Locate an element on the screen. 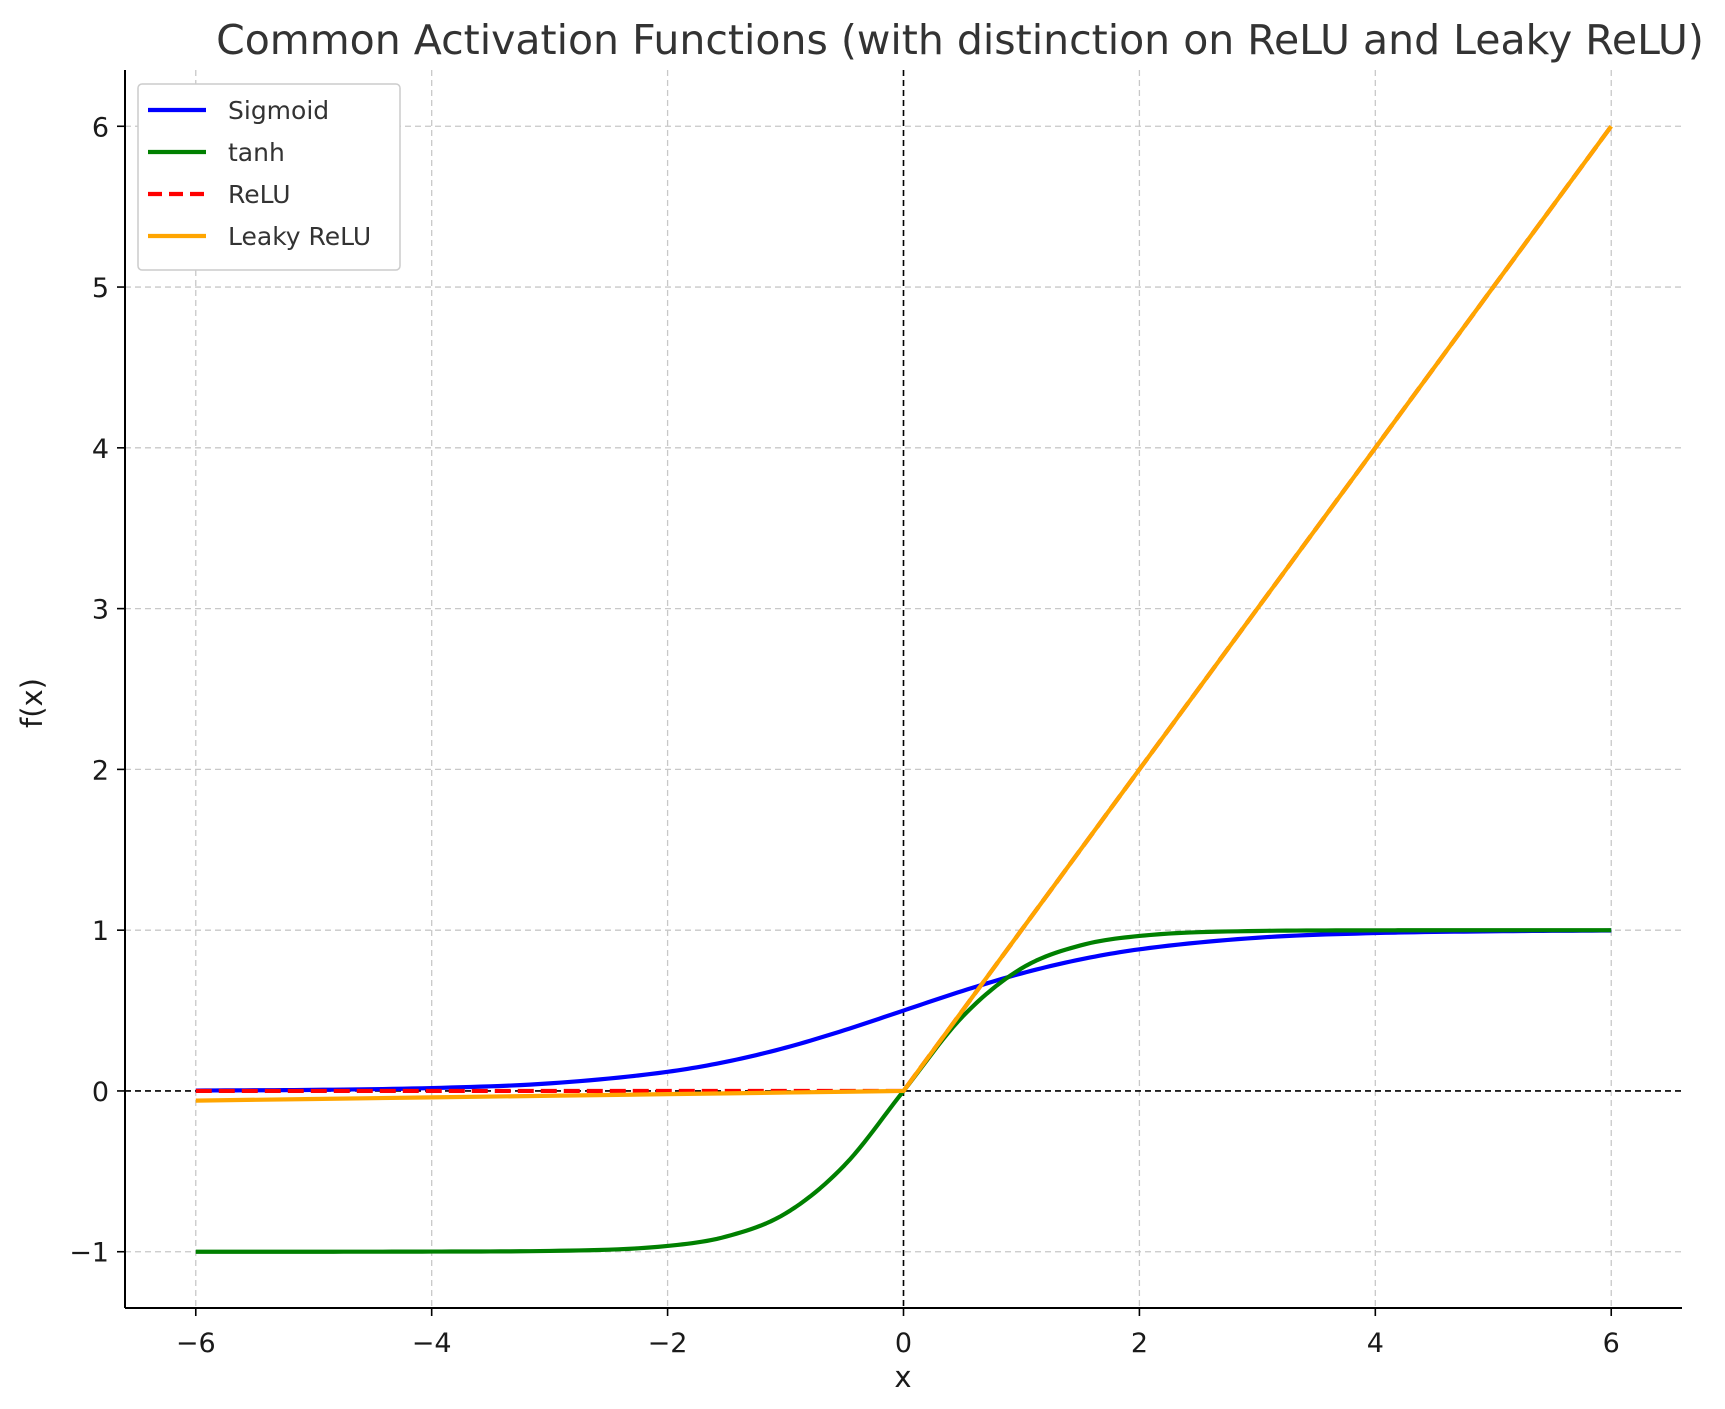 The width and height of the screenshot is (1725, 1409). legend-label: Sigmoid is located at coordinates (278, 110).